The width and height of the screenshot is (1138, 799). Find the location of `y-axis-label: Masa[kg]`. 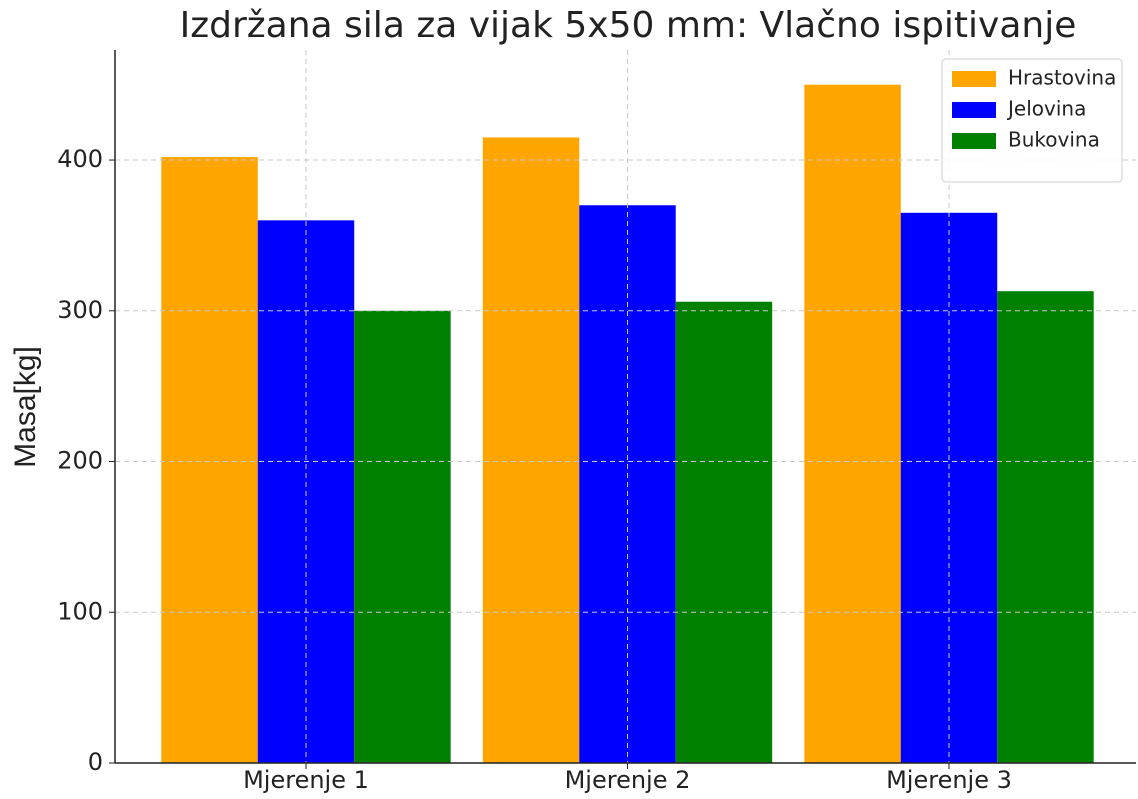

y-axis-label: Masa[kg] is located at coordinates (25, 407).